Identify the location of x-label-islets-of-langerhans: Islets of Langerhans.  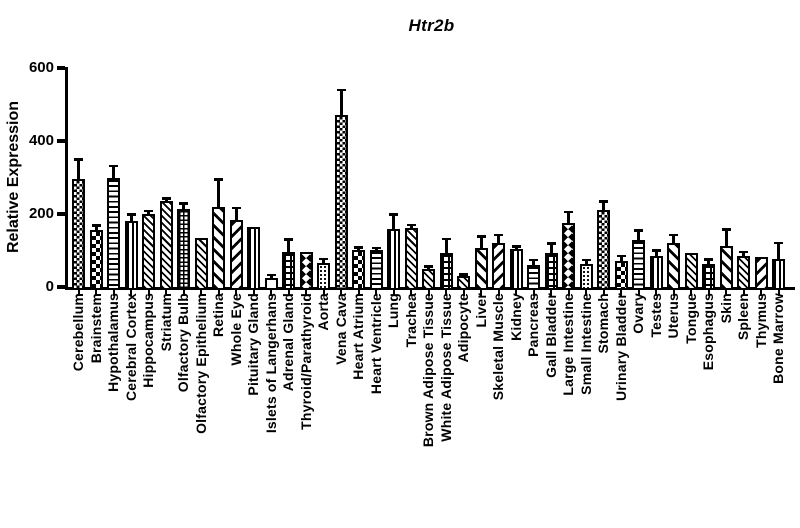
(270, 363).